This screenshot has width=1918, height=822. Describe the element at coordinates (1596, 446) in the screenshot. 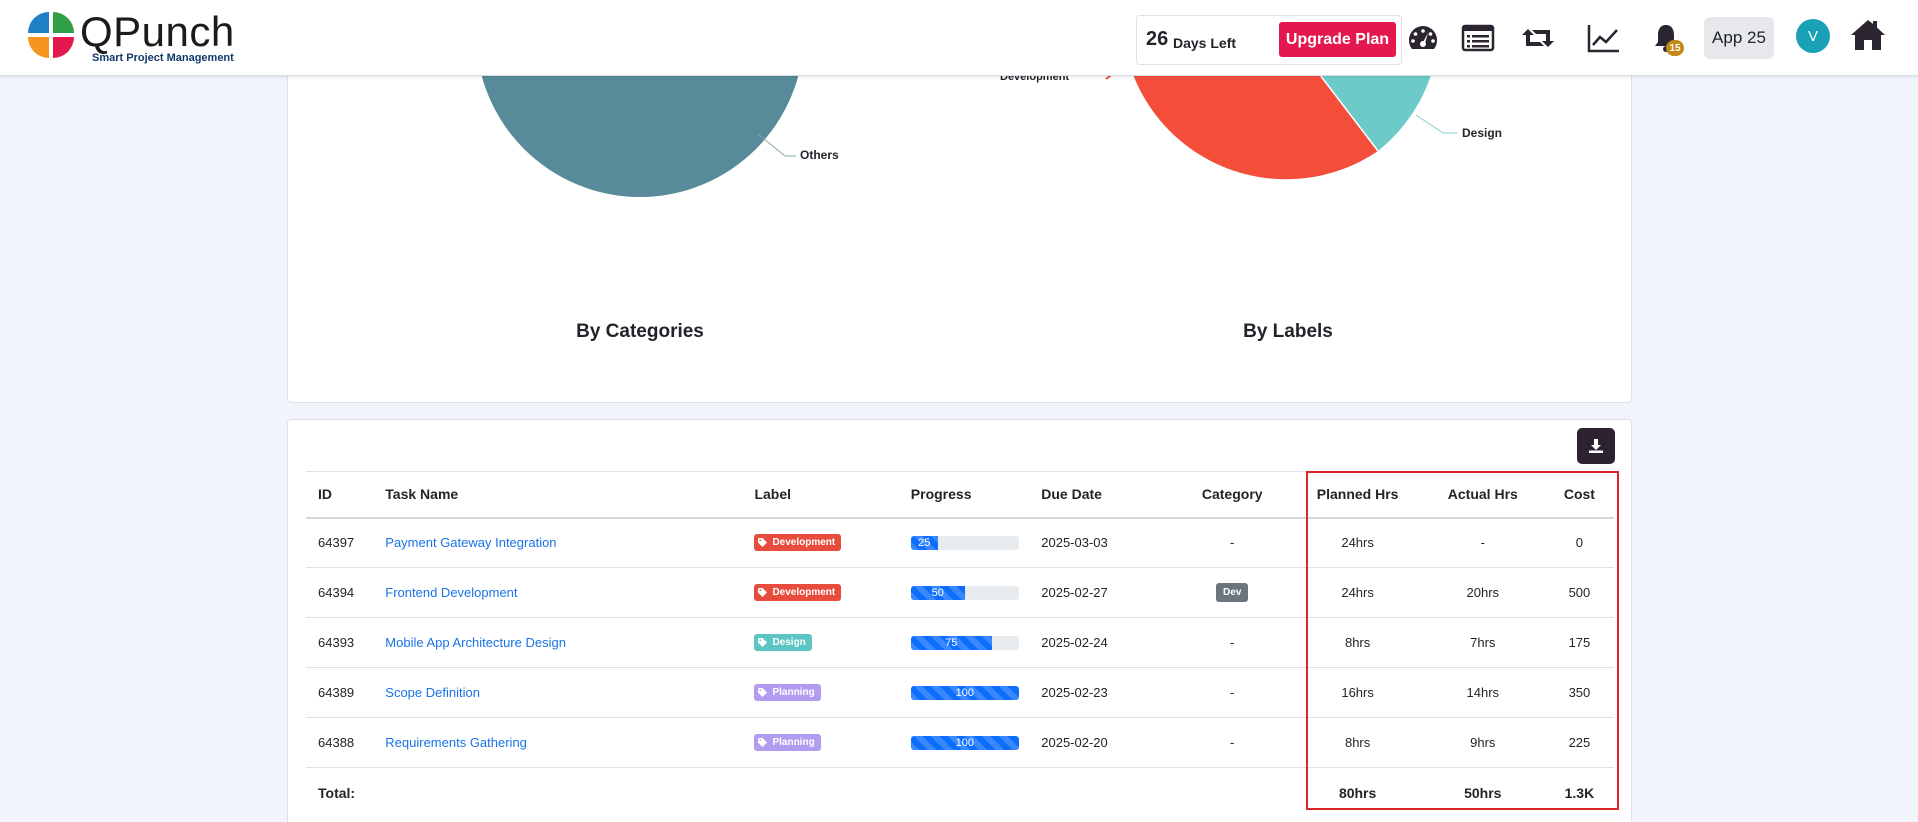

I see `download-button` at that location.